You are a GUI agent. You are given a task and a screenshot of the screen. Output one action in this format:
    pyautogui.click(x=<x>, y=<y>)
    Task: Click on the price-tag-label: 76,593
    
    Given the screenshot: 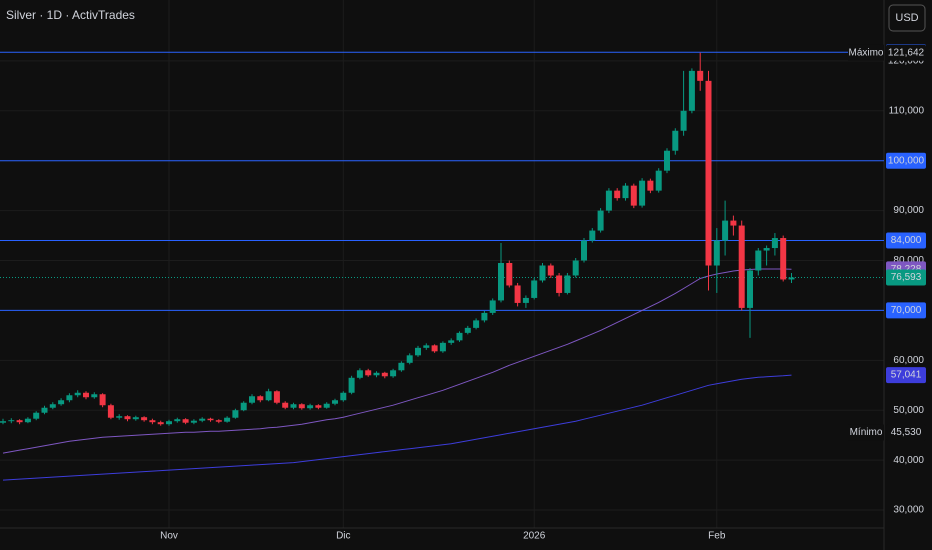 What is the action you would take?
    pyautogui.click(x=906, y=277)
    